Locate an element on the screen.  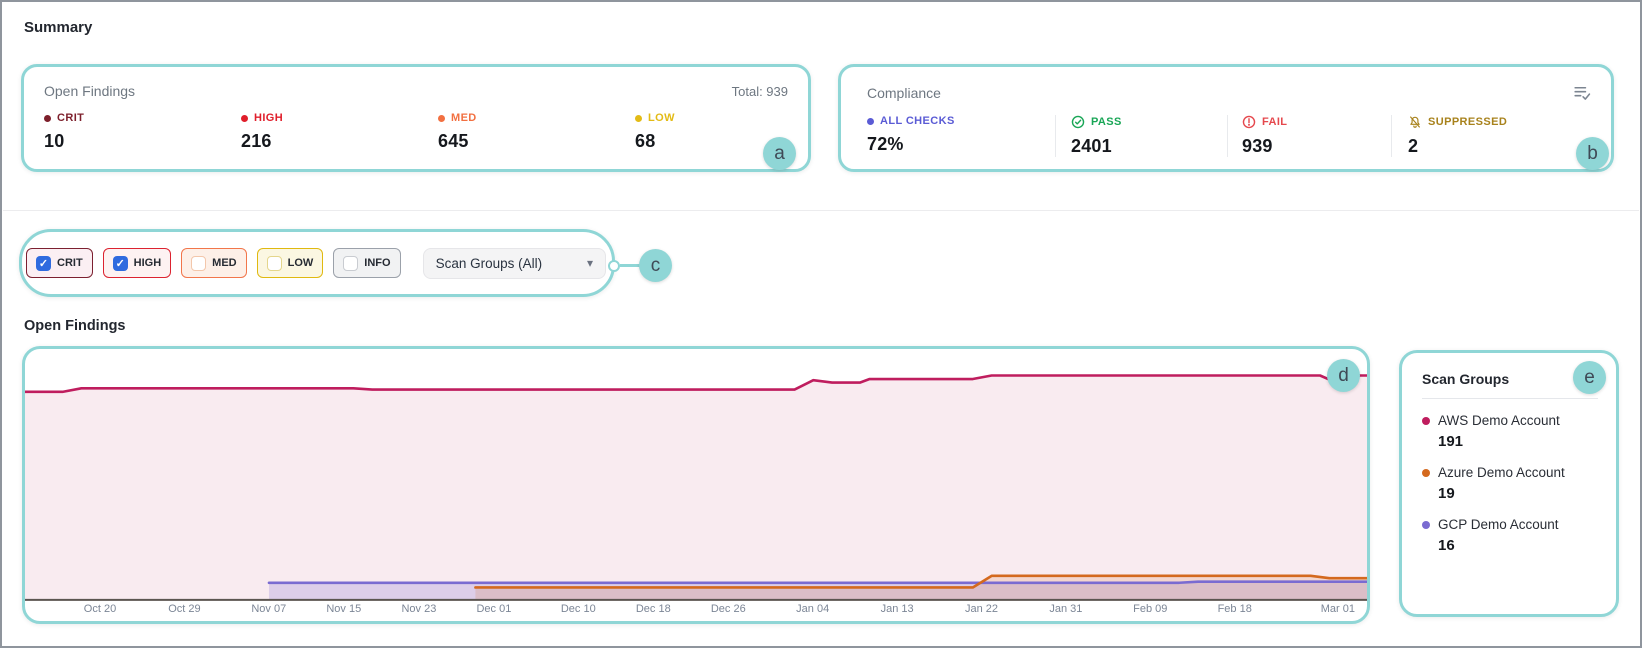
legend-item-gcp: GCP Demo Account 16 is located at coordinates (1510, 535).